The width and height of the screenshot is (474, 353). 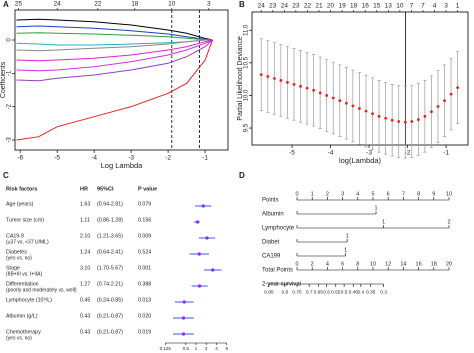 I want to click on y-tick-label: -1, so click(x=10, y=73).